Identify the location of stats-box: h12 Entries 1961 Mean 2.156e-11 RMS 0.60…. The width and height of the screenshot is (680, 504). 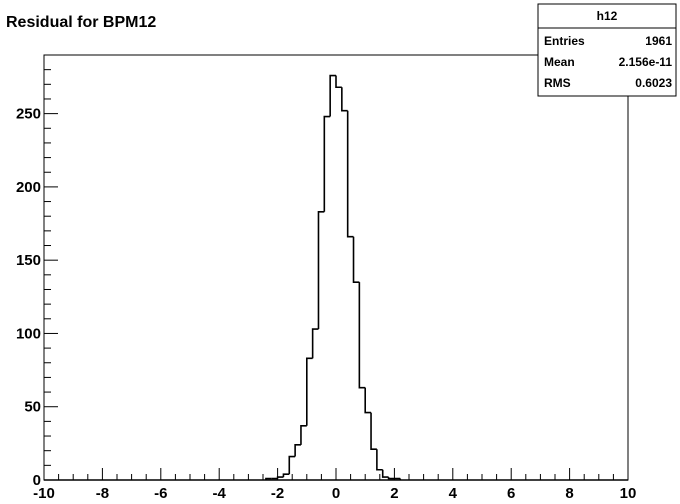
(607, 50).